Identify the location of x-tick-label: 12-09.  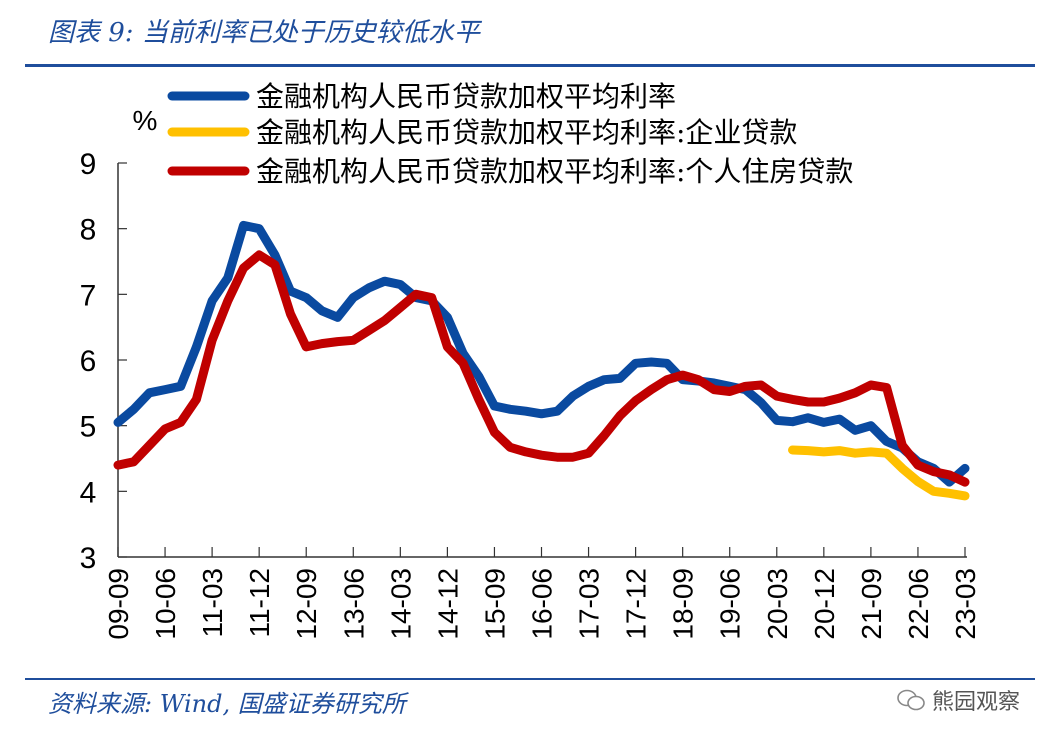
(306, 604).